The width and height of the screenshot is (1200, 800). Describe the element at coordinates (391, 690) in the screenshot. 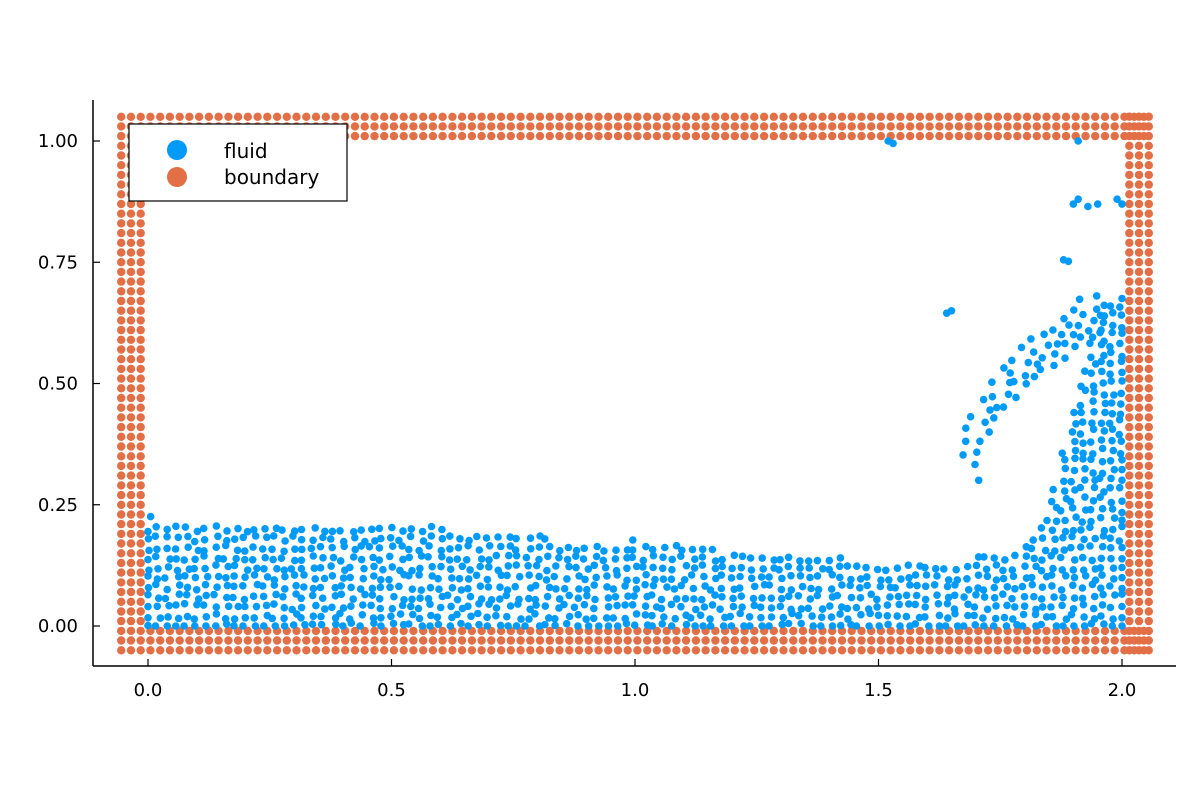

I see `x-tick-label: 0.5` at that location.